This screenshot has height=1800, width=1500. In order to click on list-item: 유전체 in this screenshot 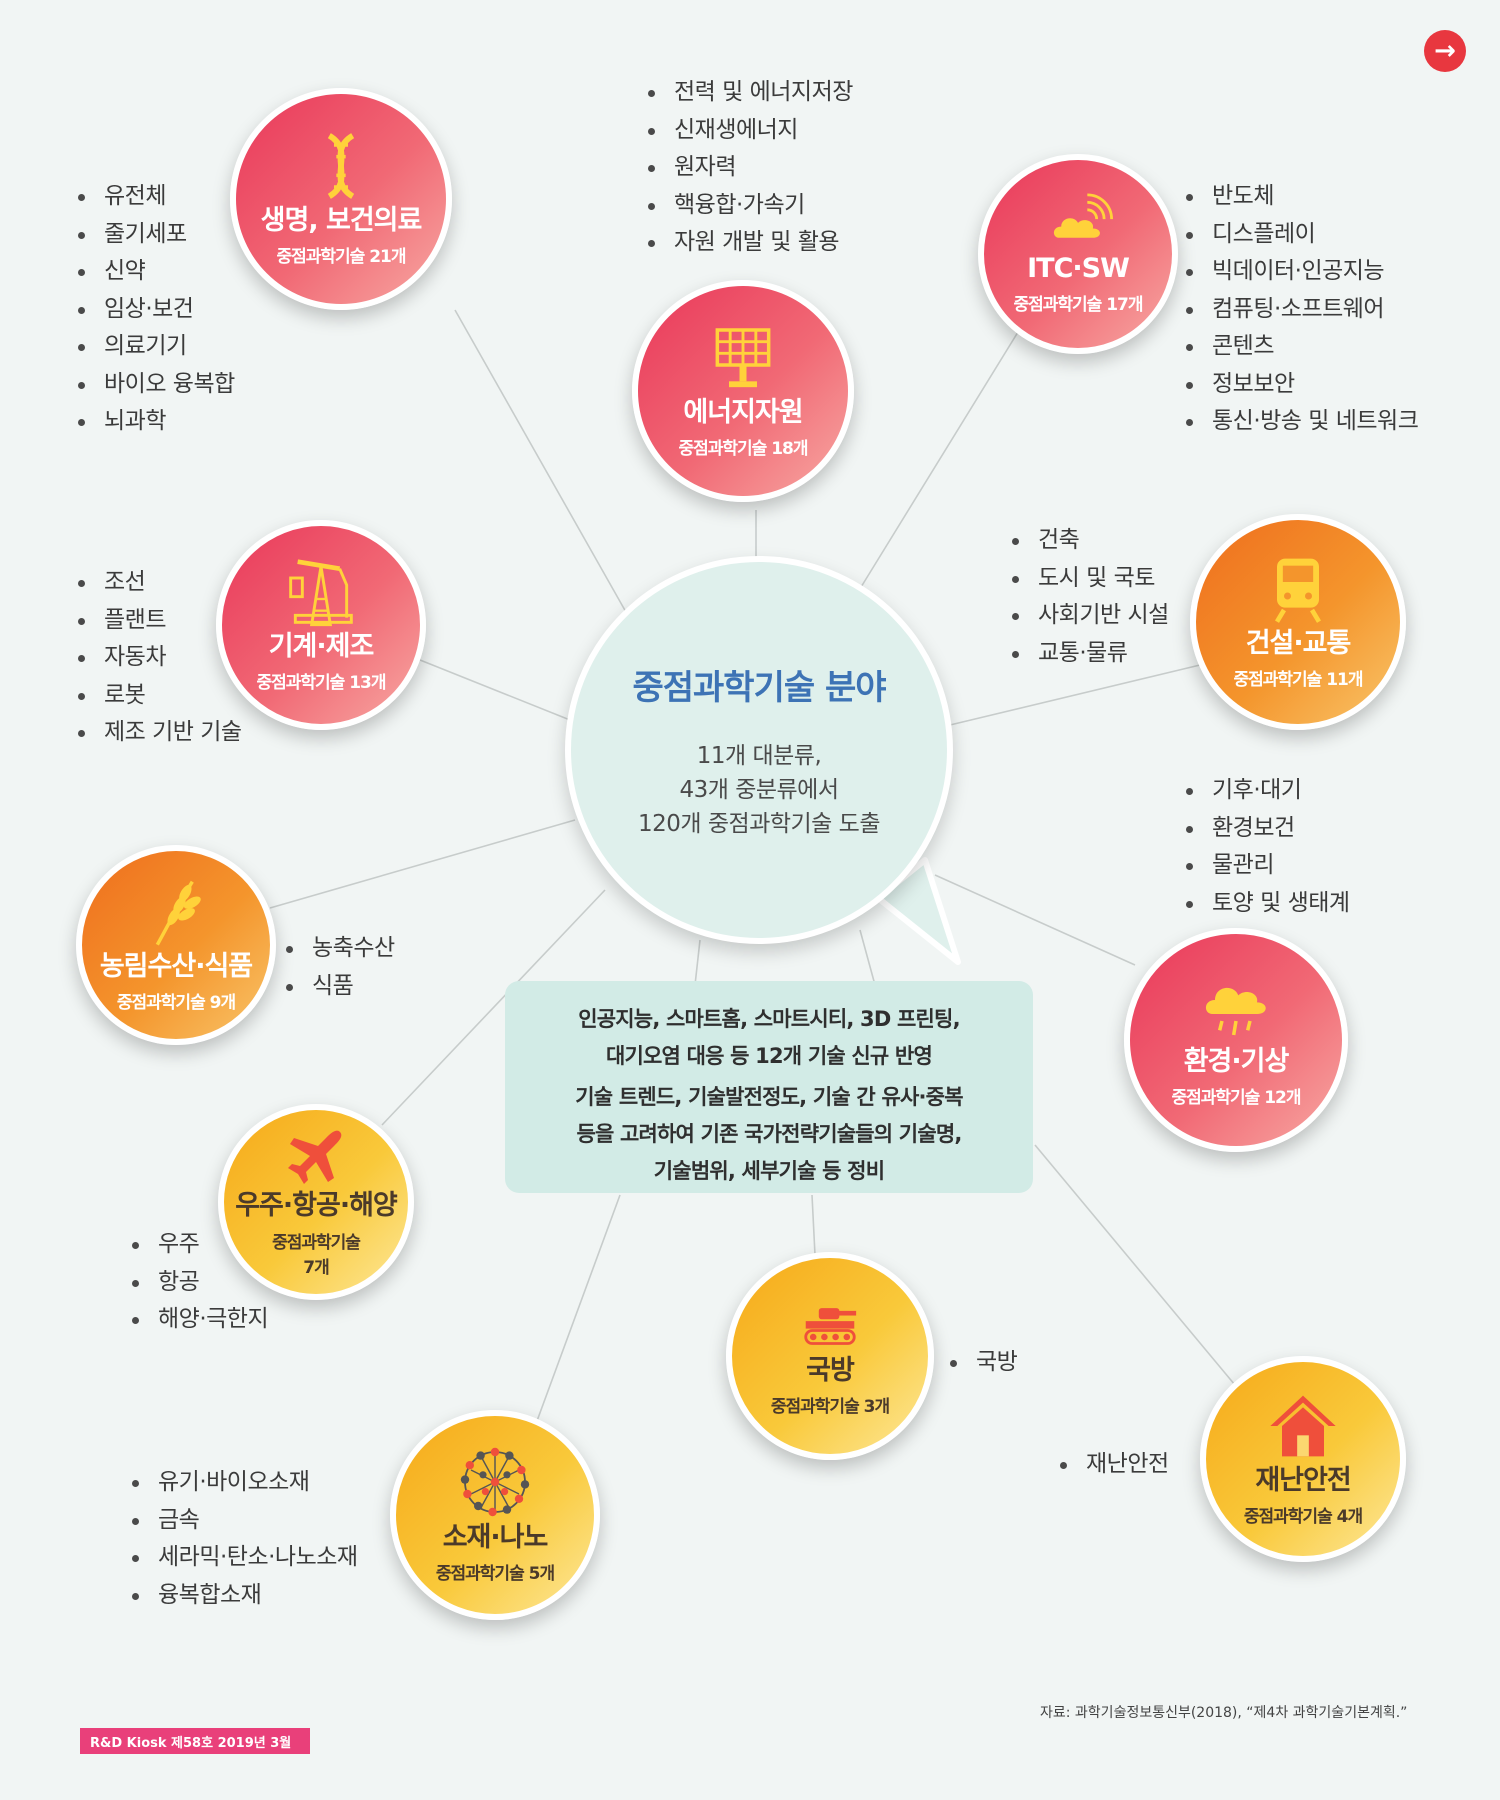, I will do `click(156, 197)`.